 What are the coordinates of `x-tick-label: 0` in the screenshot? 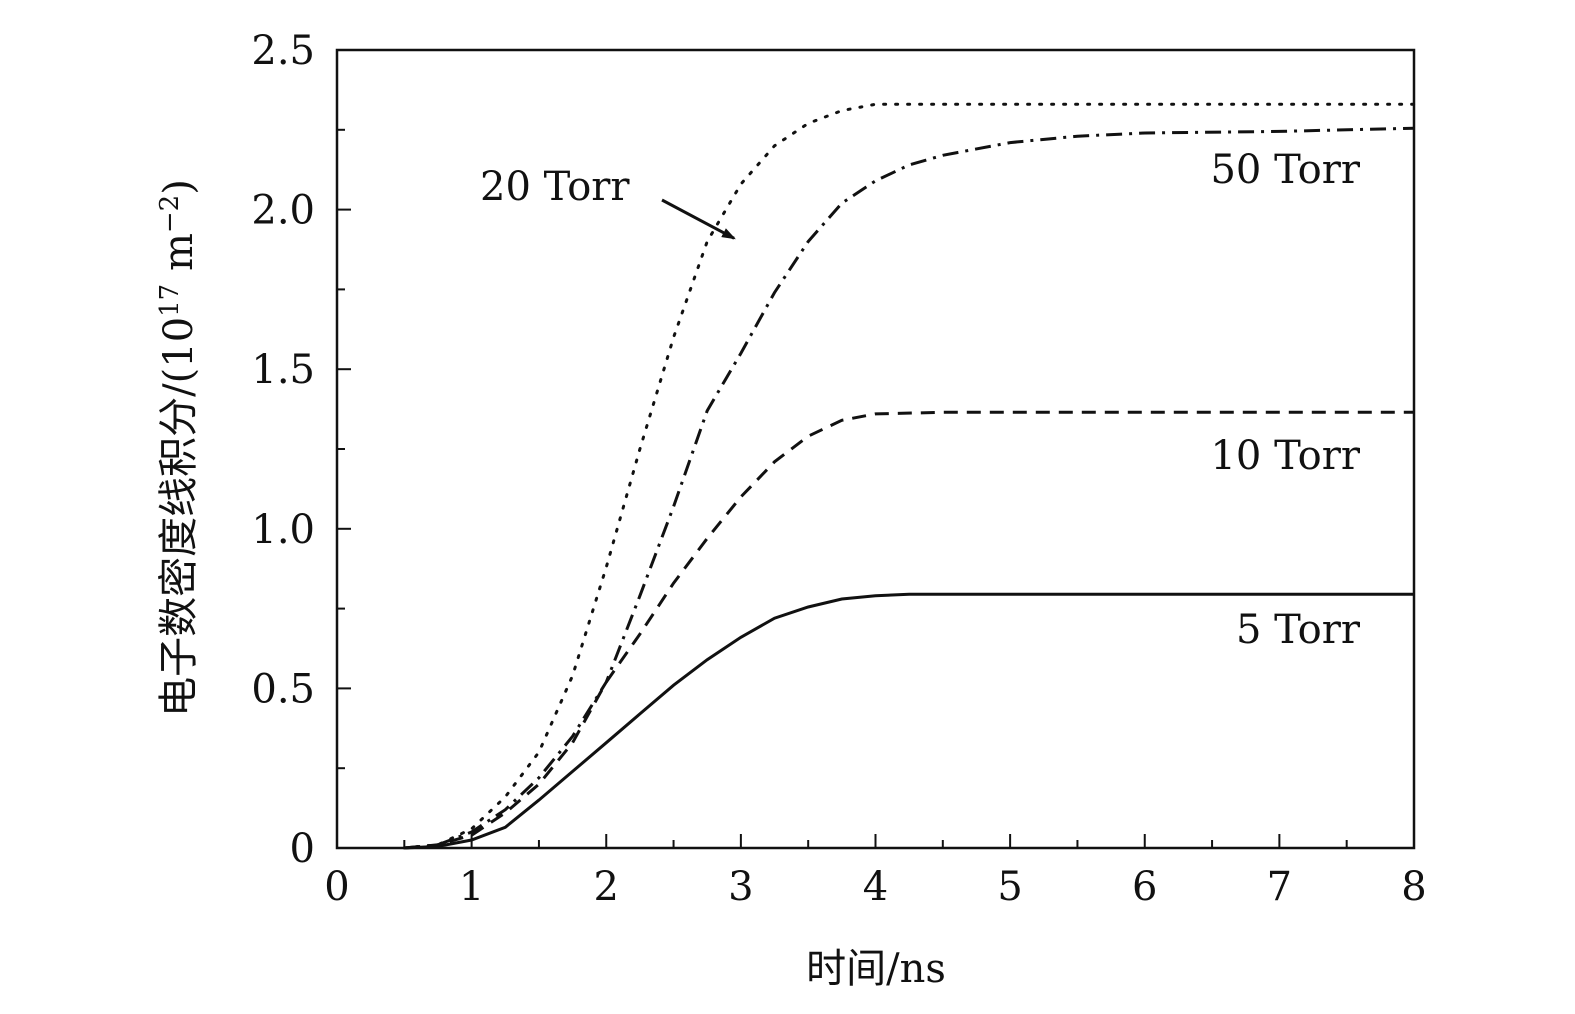 It's located at (336, 887).